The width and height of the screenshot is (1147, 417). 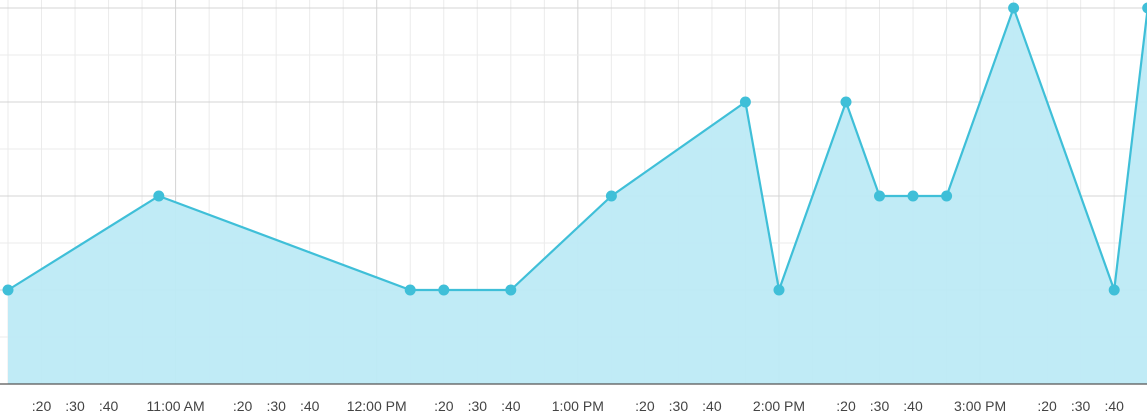 I want to click on x-tick-label: 1:00 PM, so click(x=578, y=406).